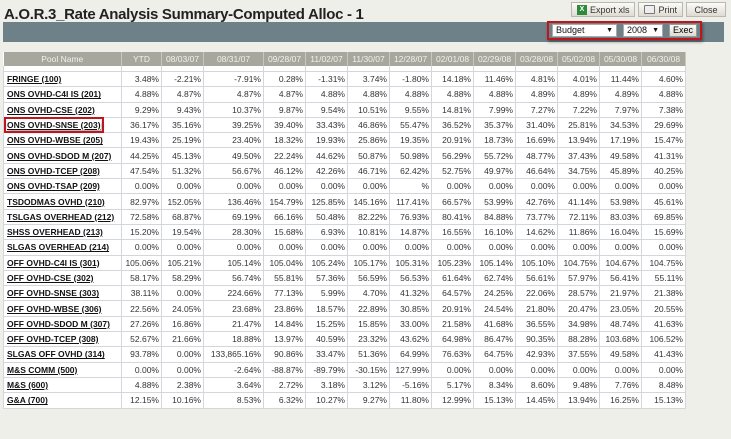  Describe the element at coordinates (54, 125) in the screenshot. I see `pool-name-link: ONS OVHD-SNSE (203)` at that location.